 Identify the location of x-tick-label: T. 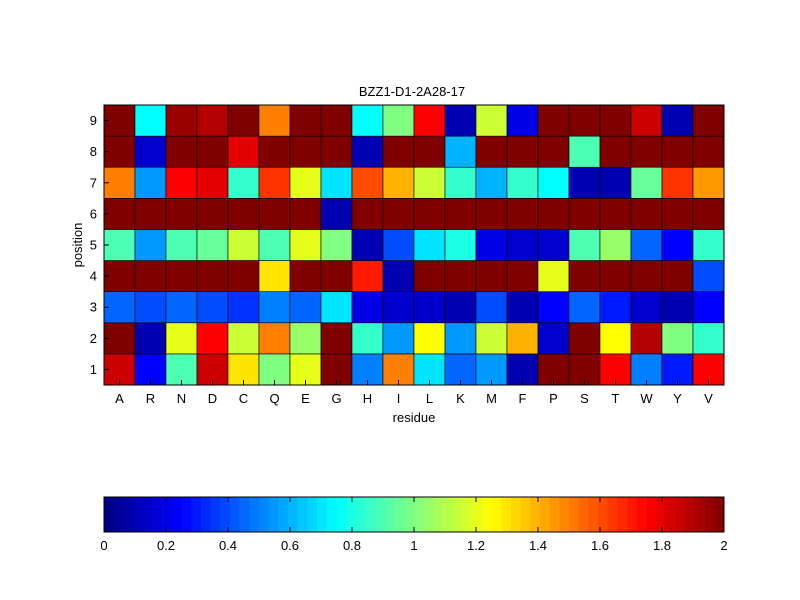
(616, 398).